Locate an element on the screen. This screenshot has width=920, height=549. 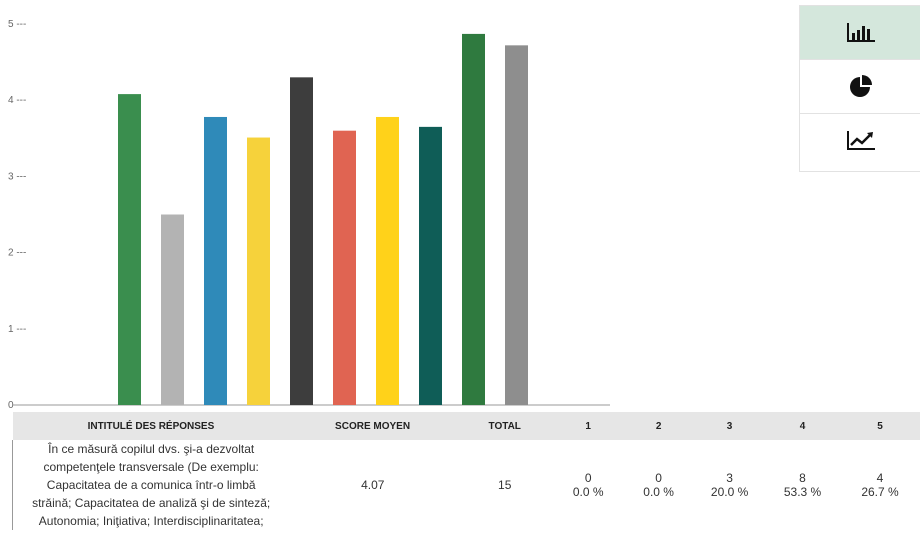
bar-chart-button is located at coordinates (860, 33).